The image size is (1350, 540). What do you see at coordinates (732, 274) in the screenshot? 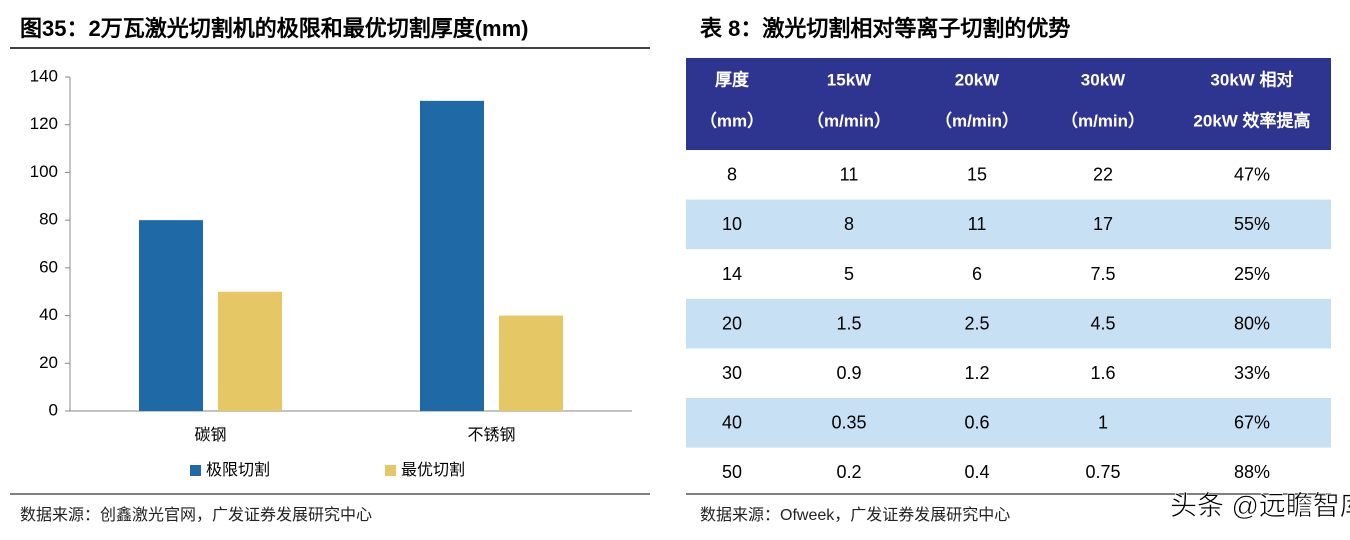
I see `table-cell: 14` at bounding box center [732, 274].